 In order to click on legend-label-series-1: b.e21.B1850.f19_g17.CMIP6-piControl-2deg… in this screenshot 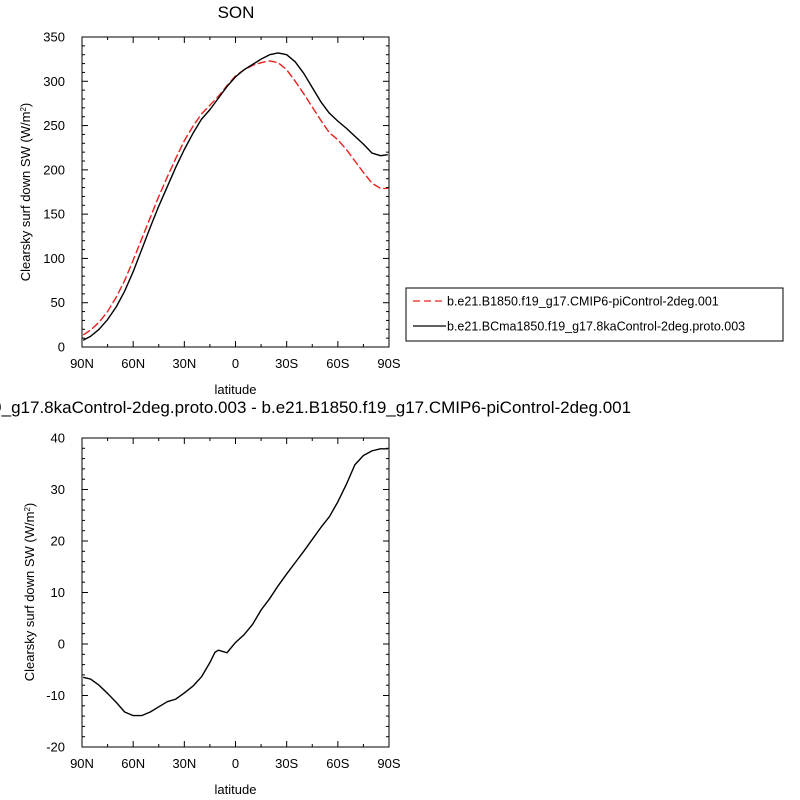, I will do `click(583, 302)`.